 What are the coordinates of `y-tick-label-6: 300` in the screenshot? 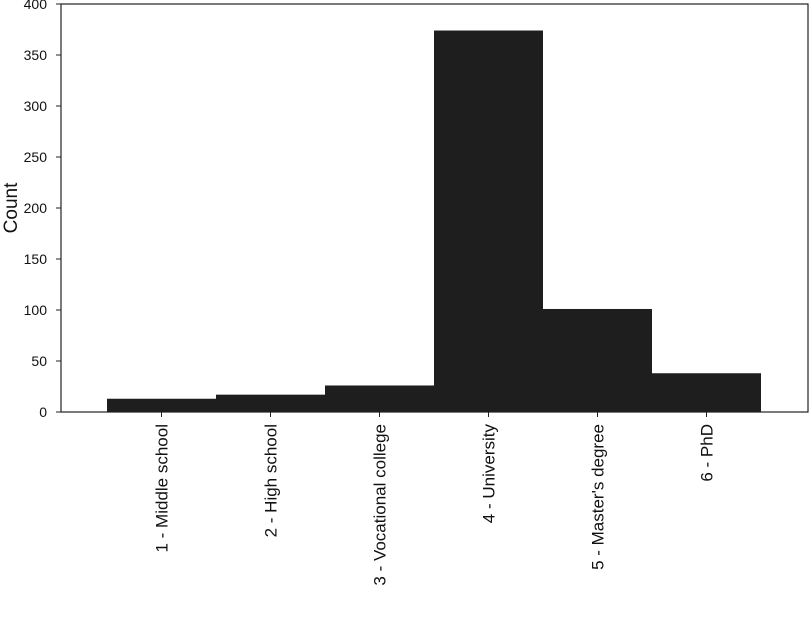 It's located at (36, 106).